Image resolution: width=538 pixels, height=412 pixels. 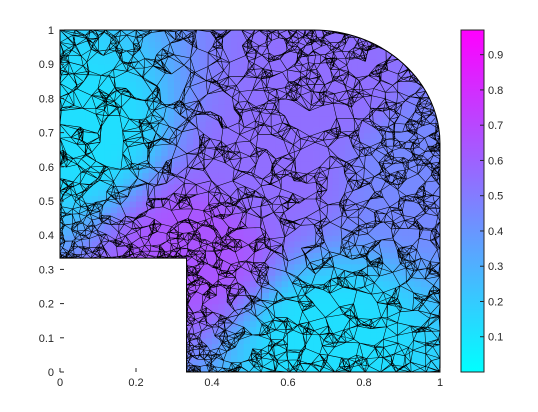 I want to click on y-tick-label: 0.5, so click(x=46, y=202).